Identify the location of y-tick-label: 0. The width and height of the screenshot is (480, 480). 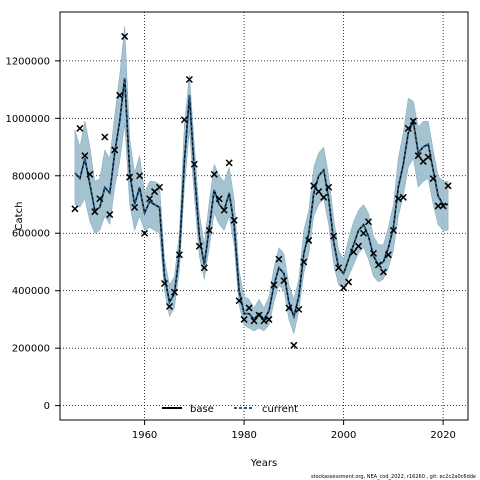
(47, 406).